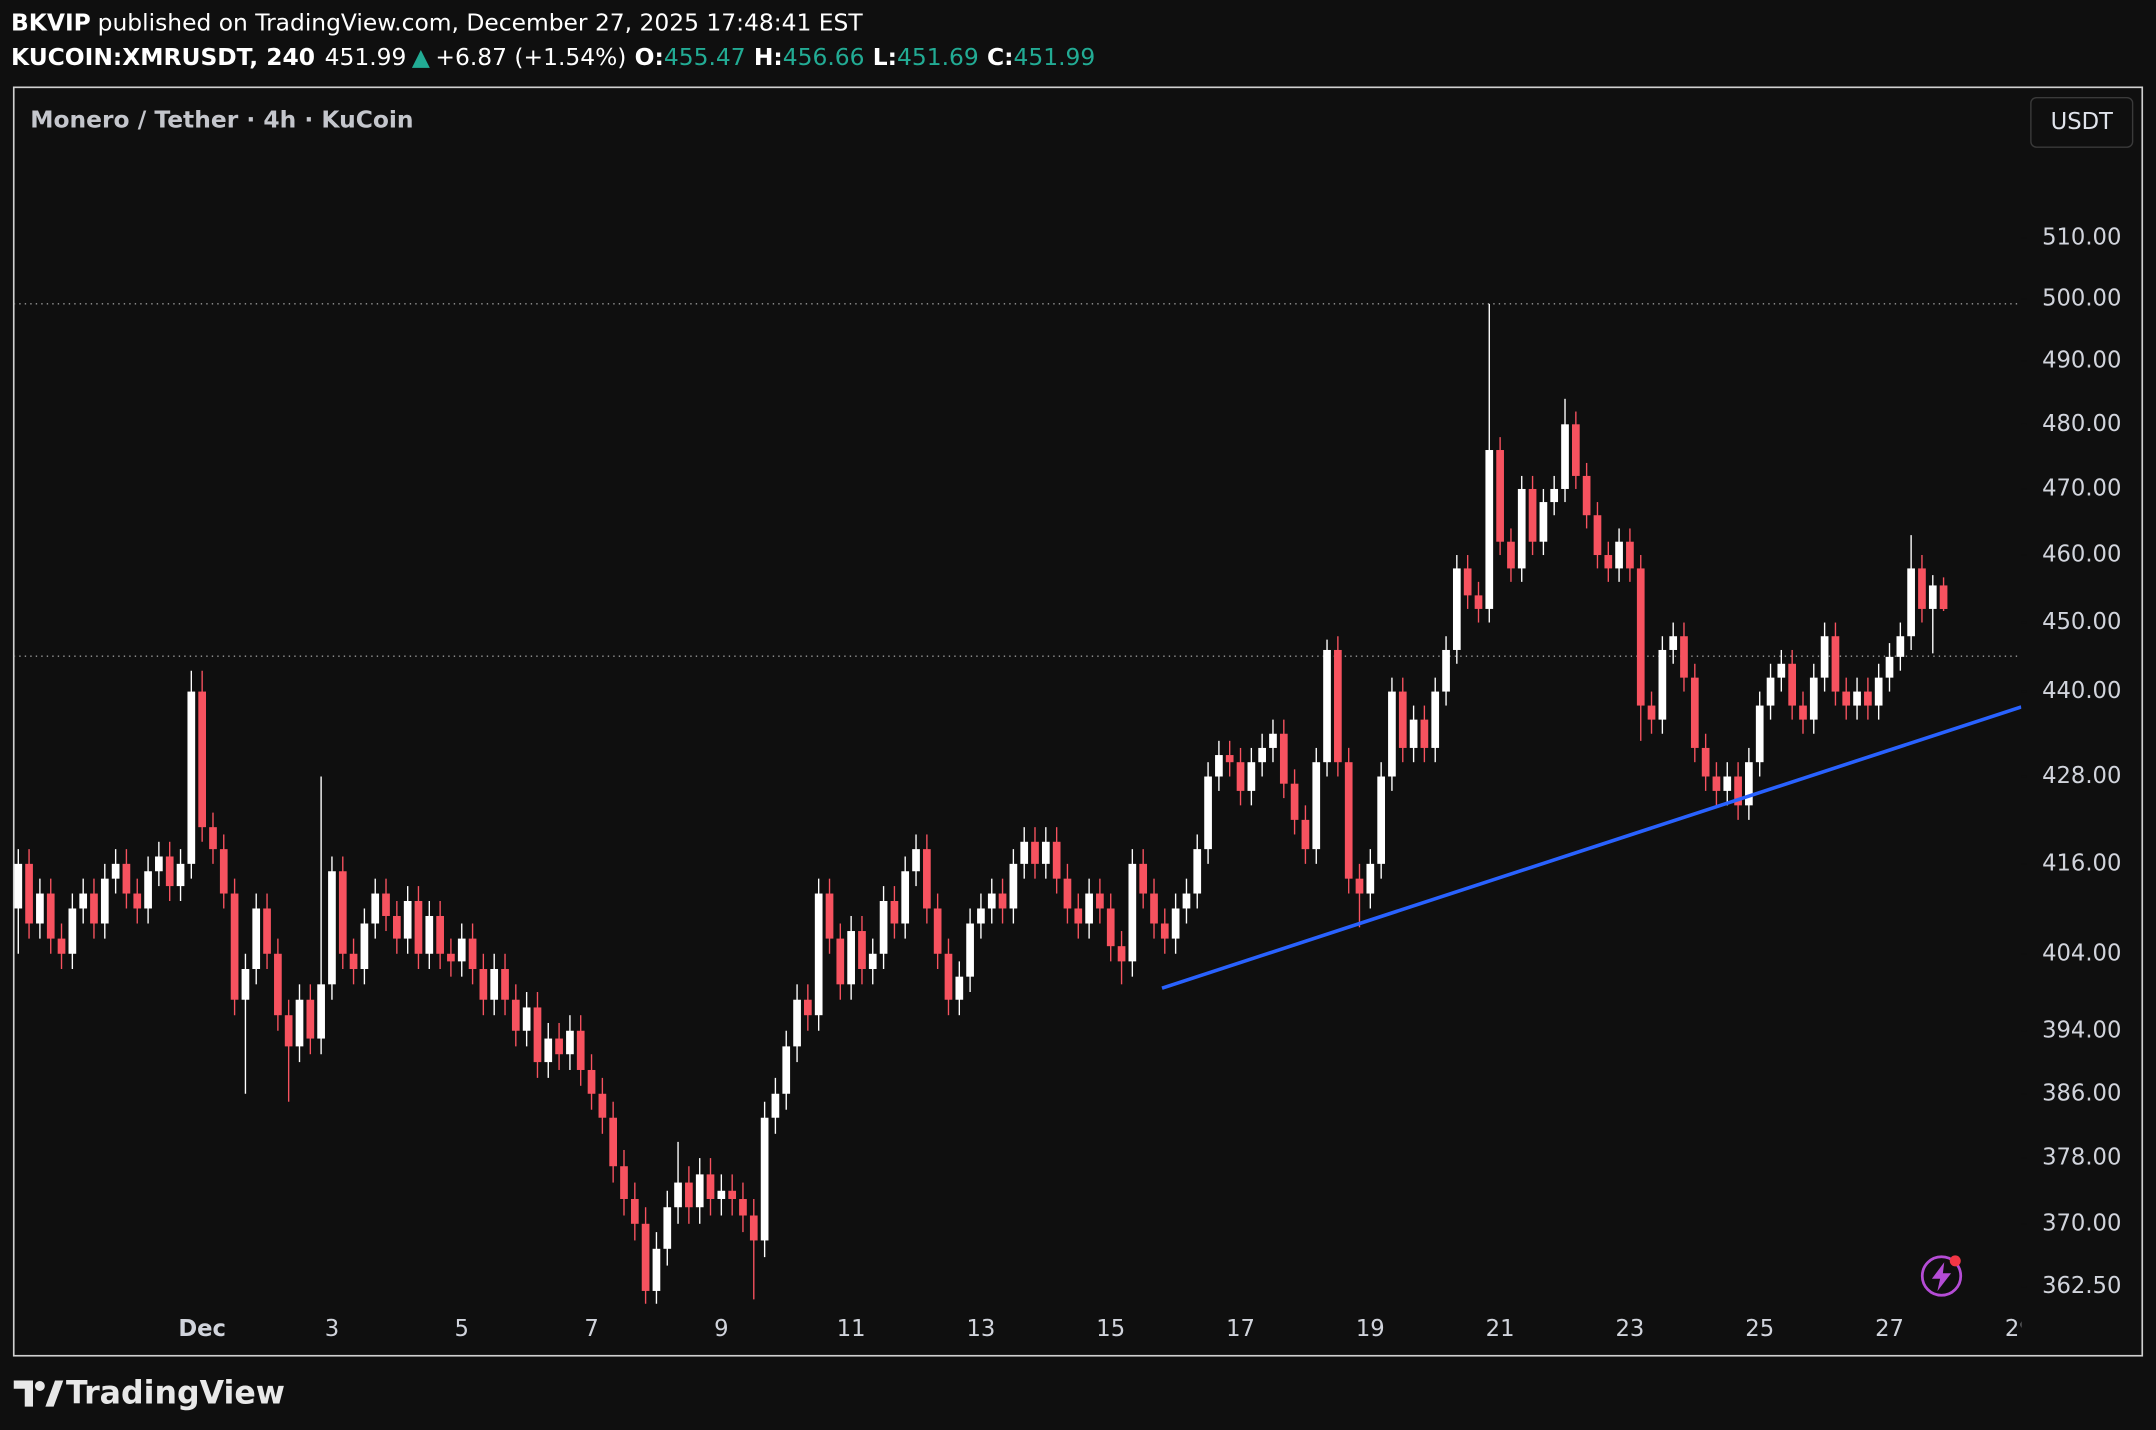 Image resolution: width=2156 pixels, height=1430 pixels. What do you see at coordinates (1000, 56) in the screenshot?
I see `close-label: C:` at bounding box center [1000, 56].